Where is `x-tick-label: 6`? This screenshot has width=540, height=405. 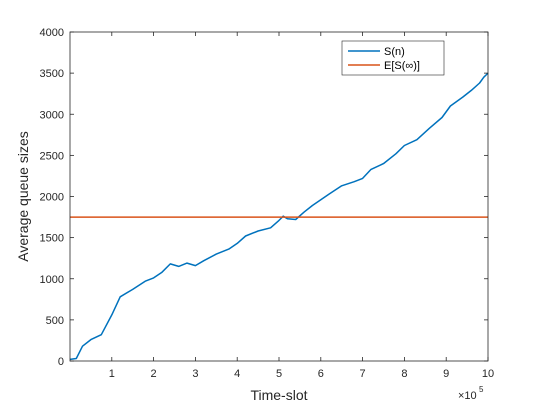 x-tick-label: 6 is located at coordinates (321, 374).